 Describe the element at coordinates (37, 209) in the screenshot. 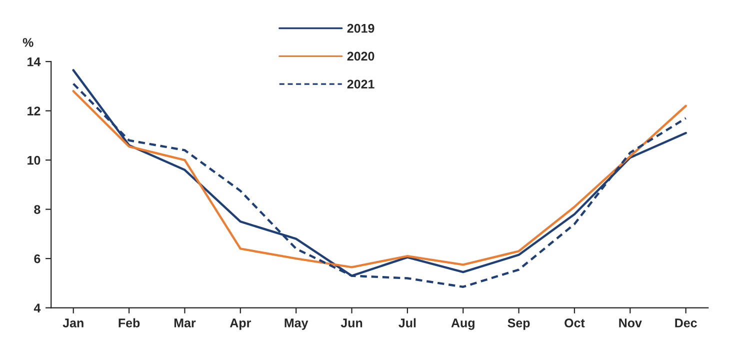

I see `y-tick-label: 8` at that location.